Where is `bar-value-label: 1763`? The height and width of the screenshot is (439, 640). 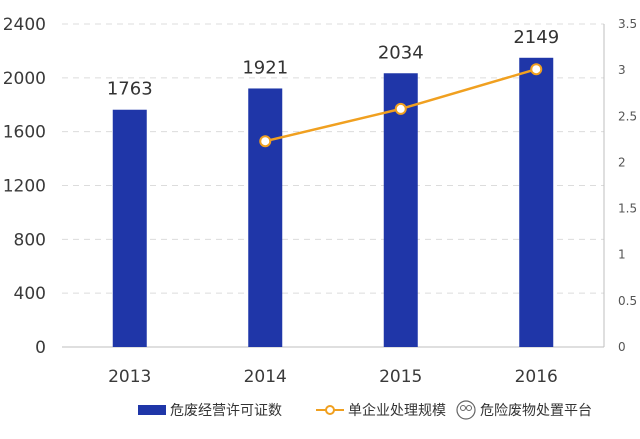
bar-value-label: 1763 is located at coordinates (130, 89).